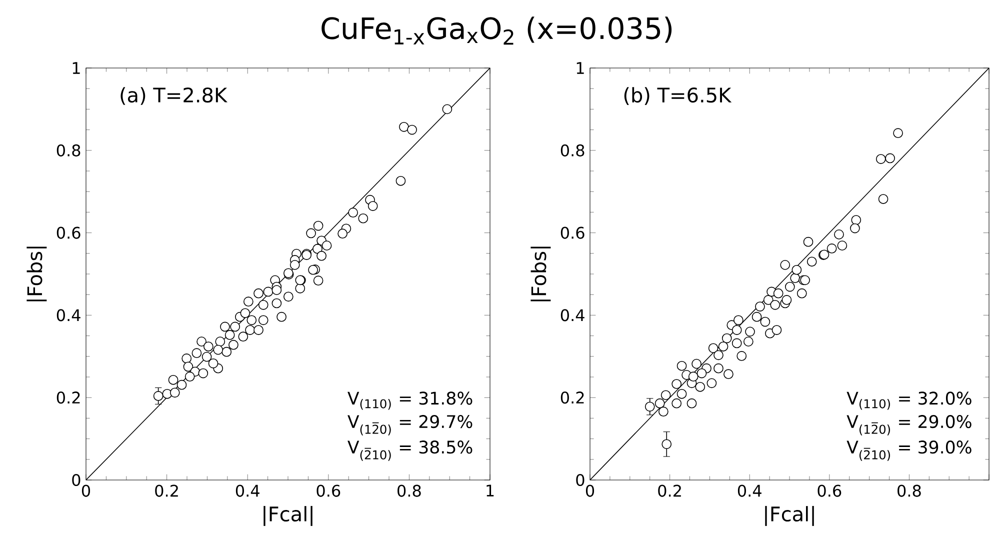 The image size is (994, 549). I want to click on annotation: V$_{(110)}$ = 31.8%, so click(410, 401).